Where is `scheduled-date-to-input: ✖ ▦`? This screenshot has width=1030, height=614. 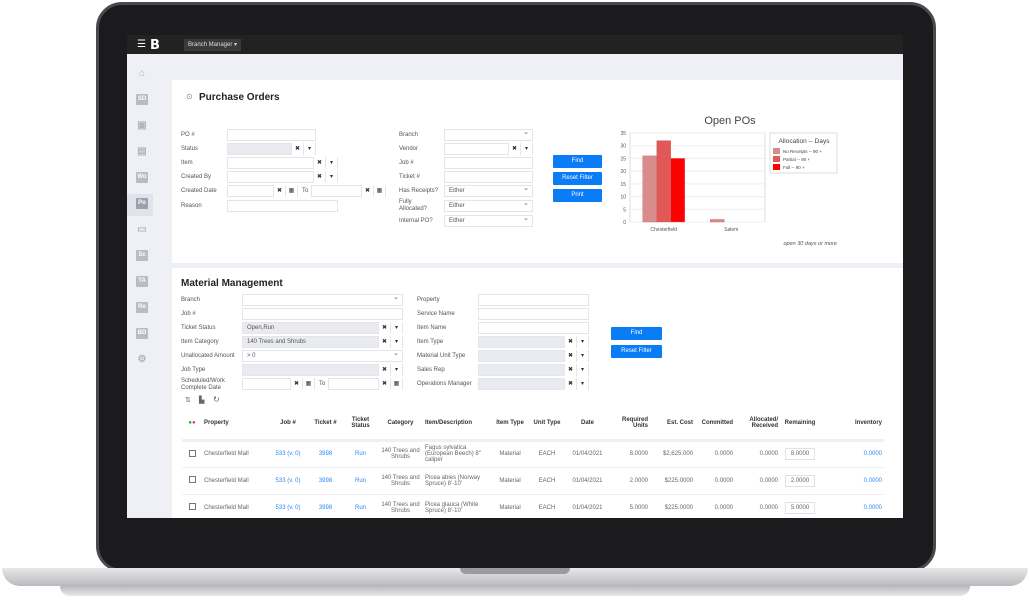
scheduled-date-to-input: ✖ ▦ is located at coordinates (365, 384).